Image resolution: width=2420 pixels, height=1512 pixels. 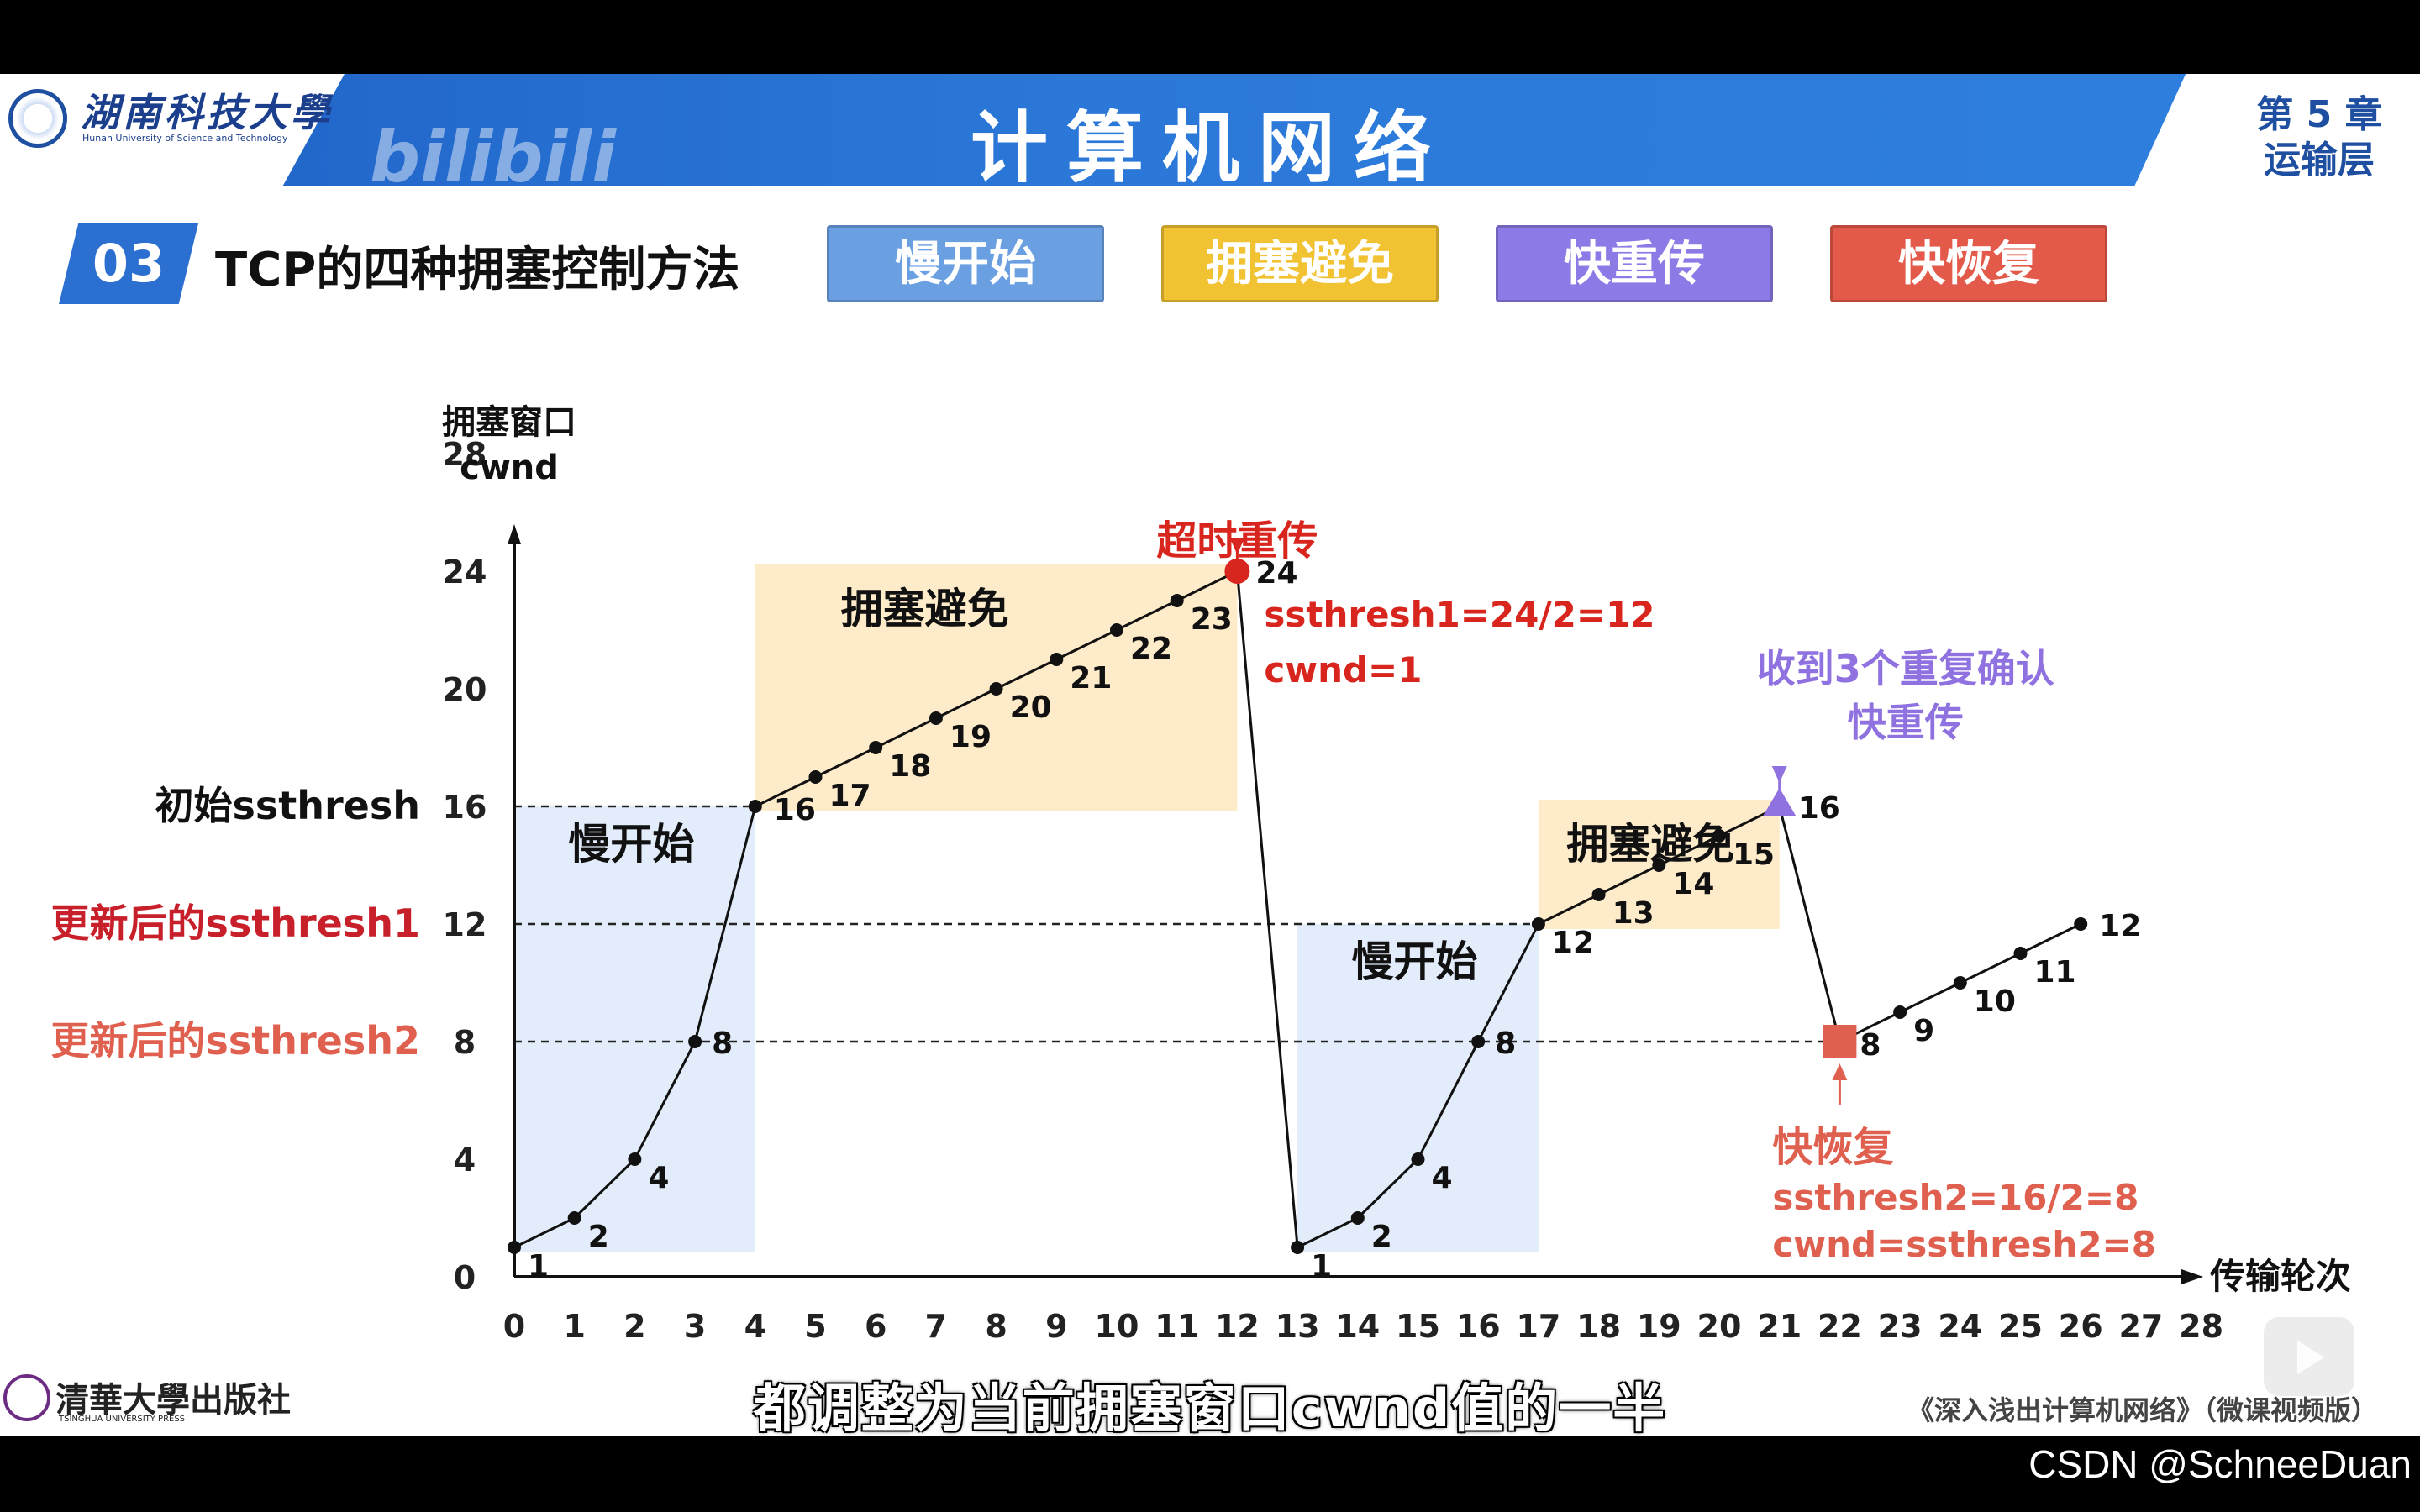 What do you see at coordinates (1906, 722) in the screenshot?
I see `fast-retransmit-note: 快重传` at bounding box center [1906, 722].